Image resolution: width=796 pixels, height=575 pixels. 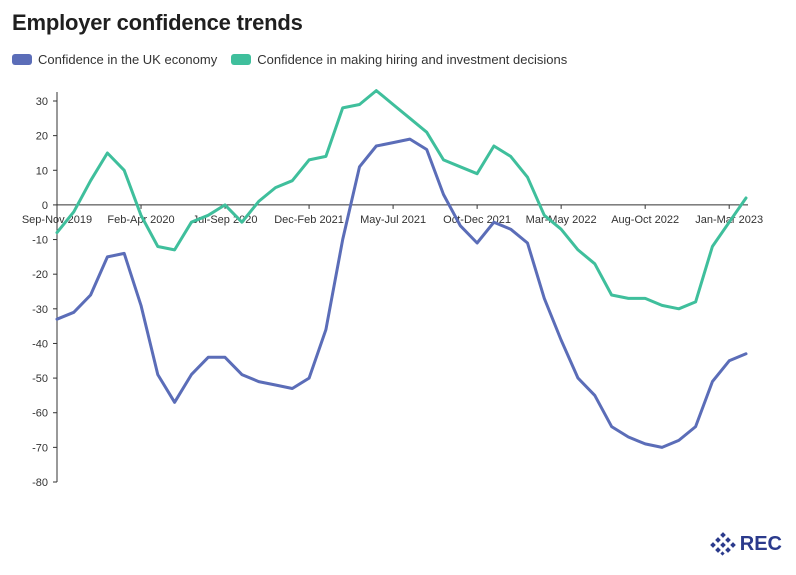 What do you see at coordinates (241, 59) in the screenshot?
I see `legend-swatch-hiring` at bounding box center [241, 59].